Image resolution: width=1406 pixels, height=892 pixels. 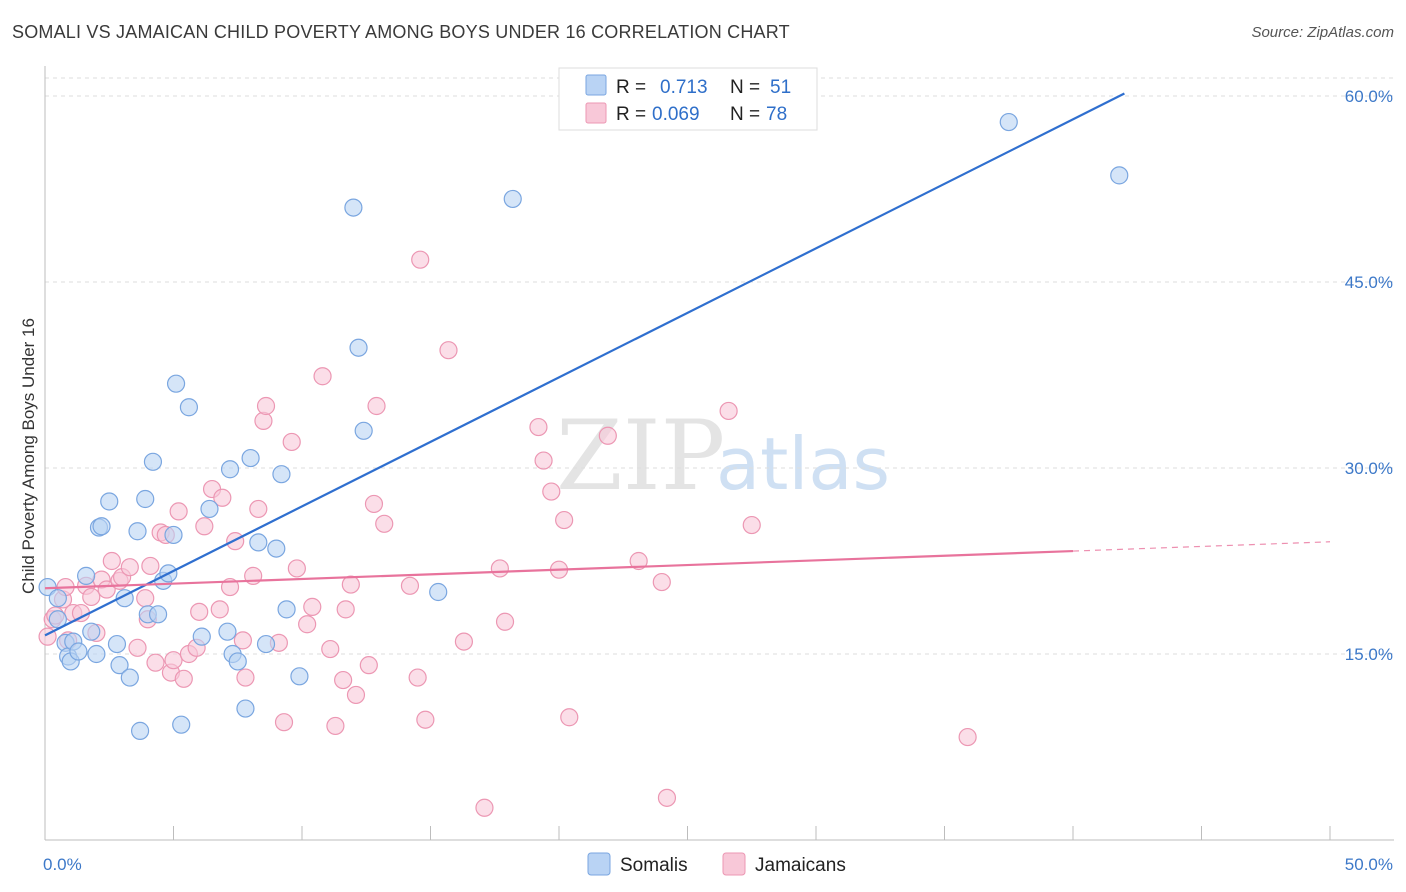 What do you see at coordinates (1369, 654) in the screenshot?
I see `y-tick-label: 15.0%` at bounding box center [1369, 654].